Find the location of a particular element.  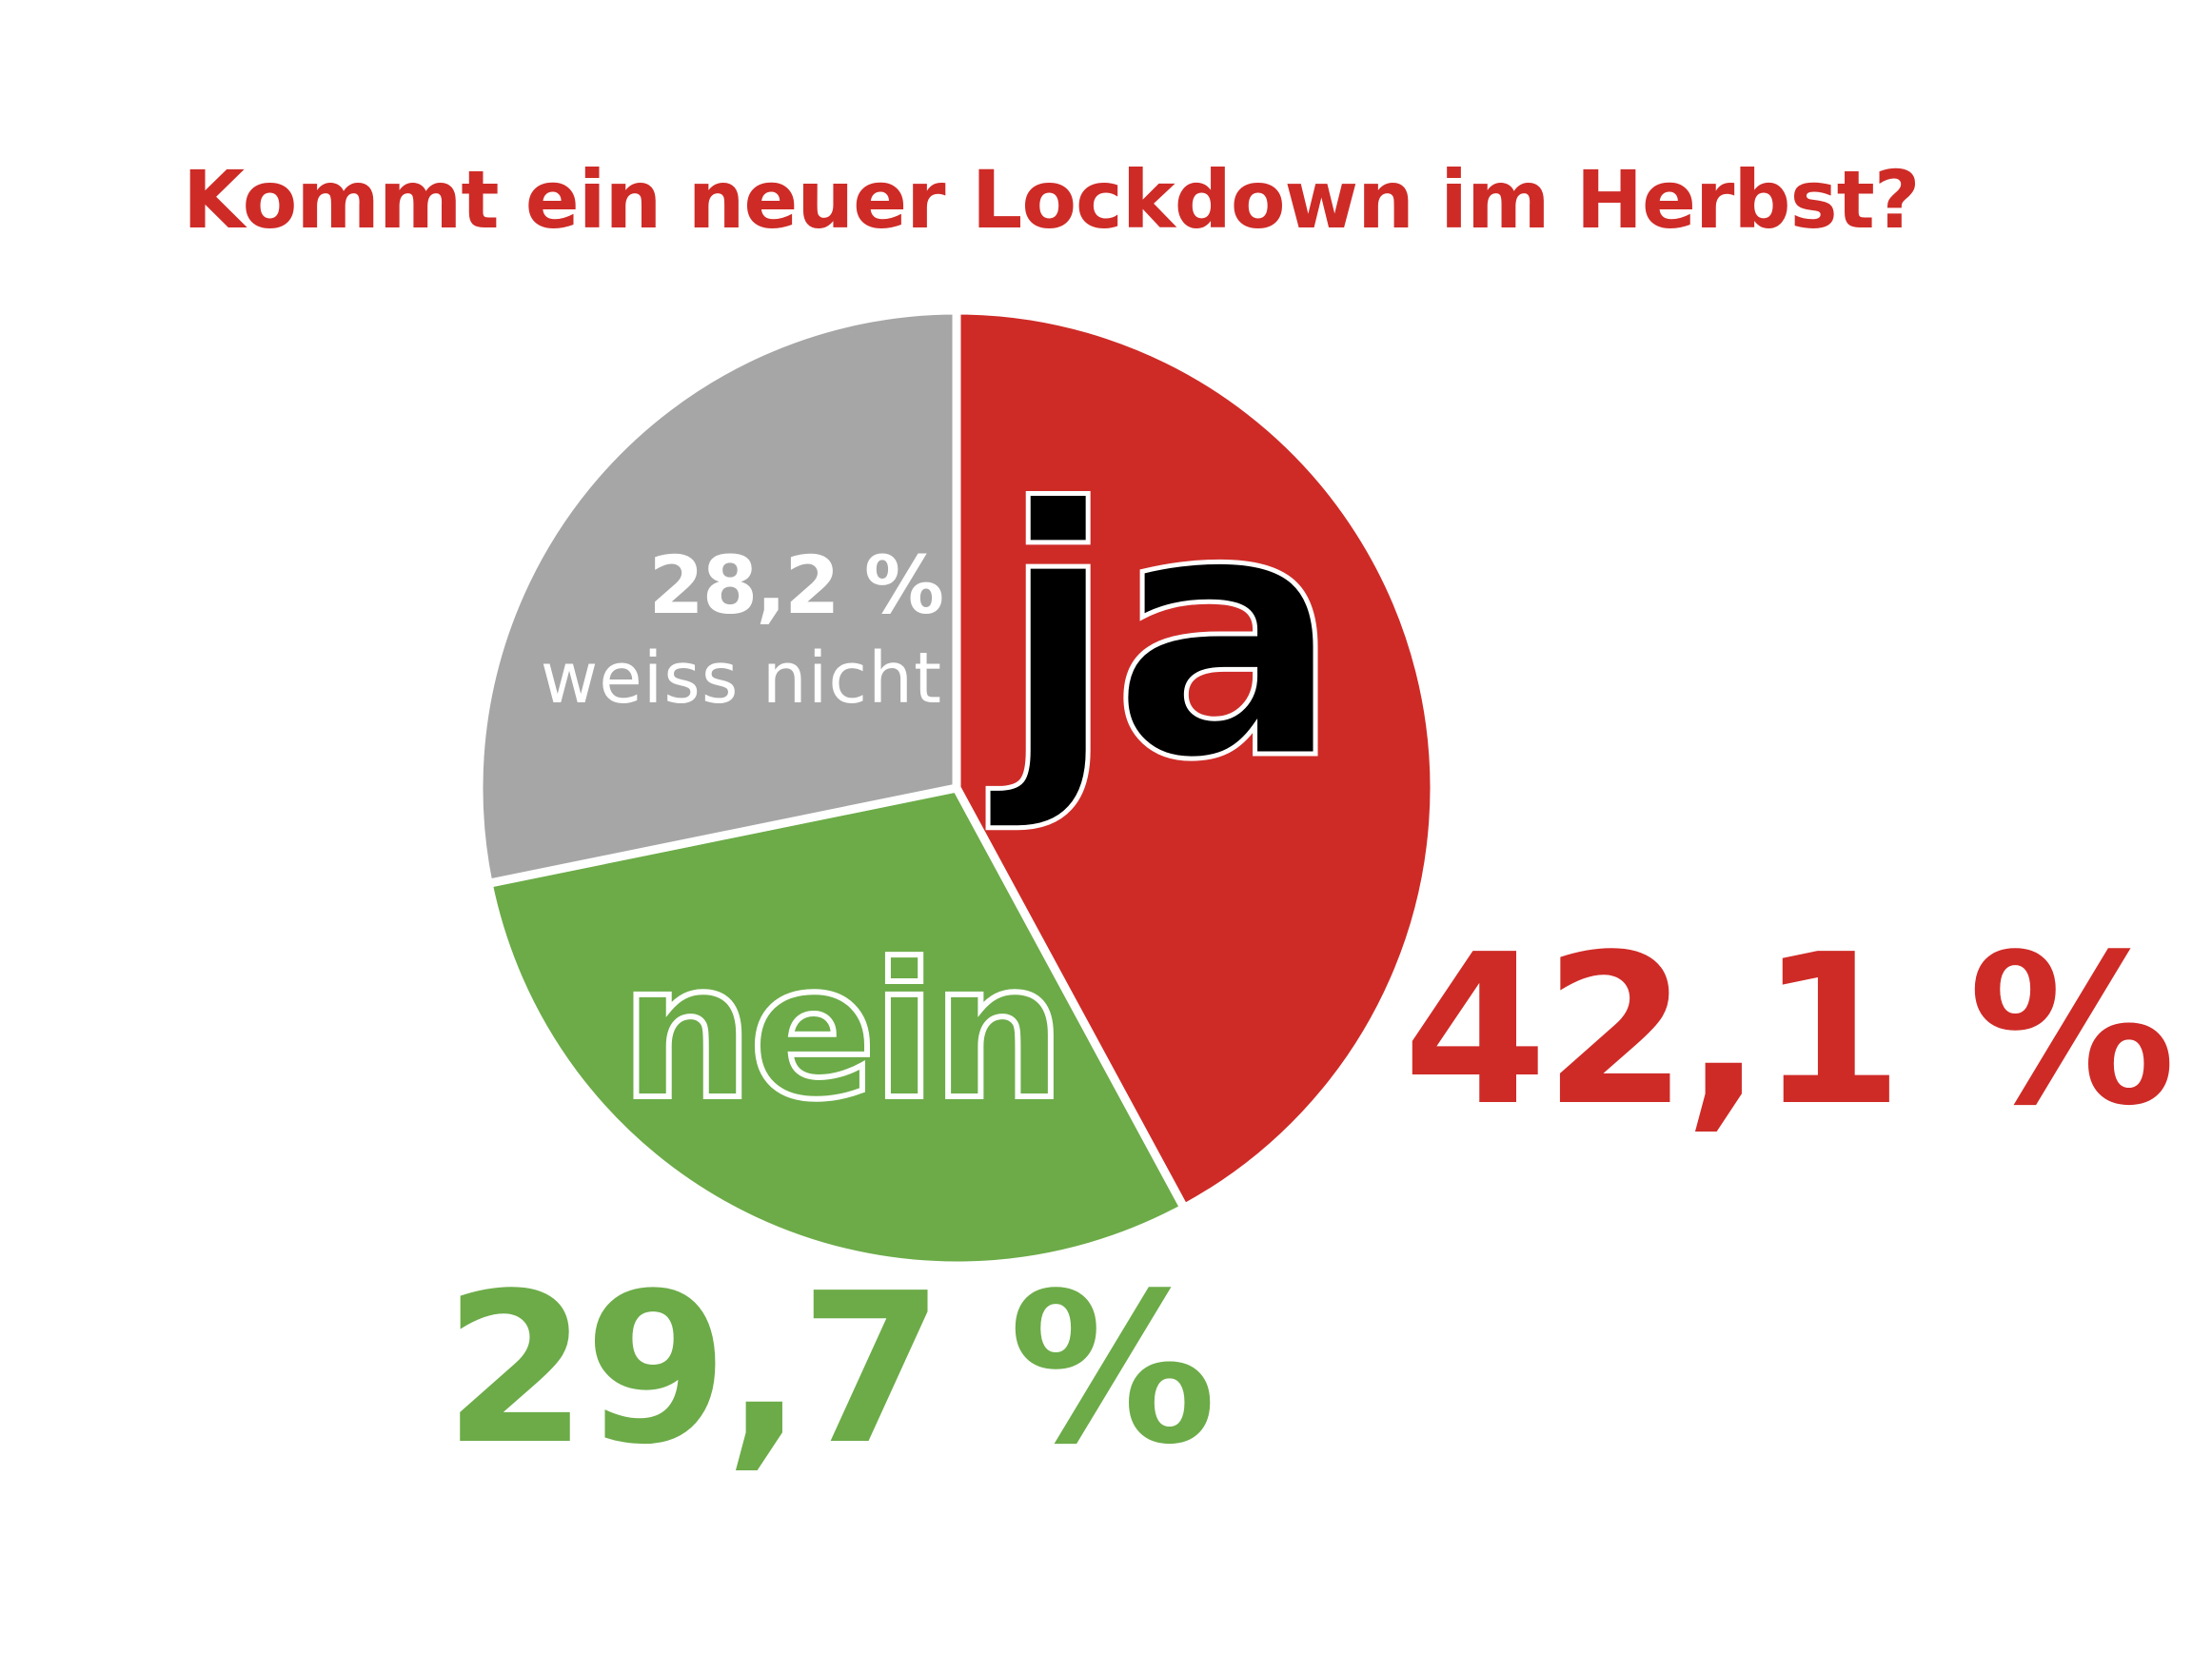

chart-title: Kommt ein neuer Lockdown im Herbst? is located at coordinates (1051, 199).